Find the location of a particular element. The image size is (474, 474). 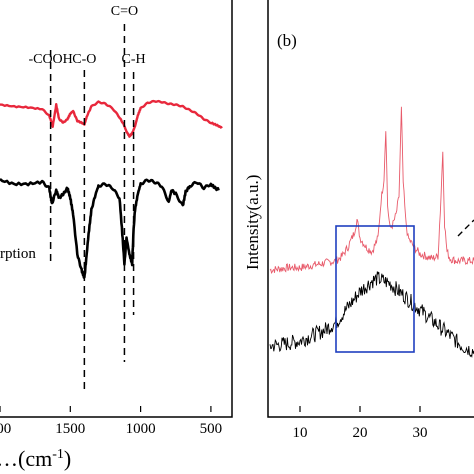

panel-b-highlight-box is located at coordinates (375, 289).